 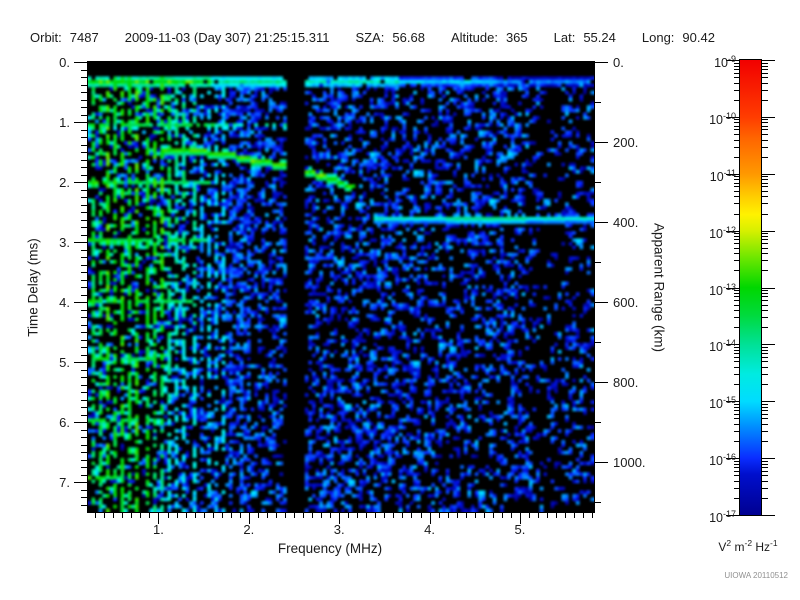 What do you see at coordinates (618, 62) in the screenshot?
I see `right-tick-label: 0.` at bounding box center [618, 62].